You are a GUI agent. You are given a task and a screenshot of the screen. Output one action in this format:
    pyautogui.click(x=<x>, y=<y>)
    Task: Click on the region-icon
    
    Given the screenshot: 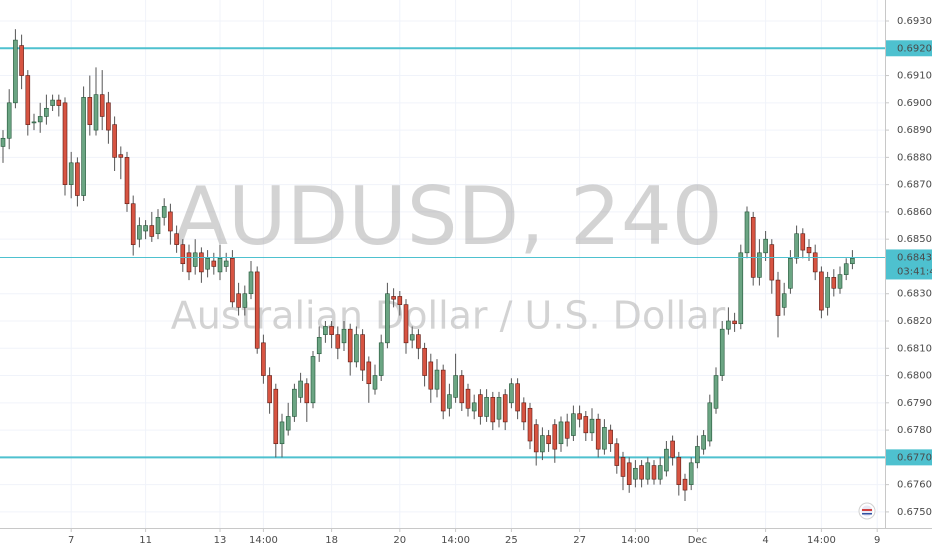 What is the action you would take?
    pyautogui.click(x=867, y=511)
    